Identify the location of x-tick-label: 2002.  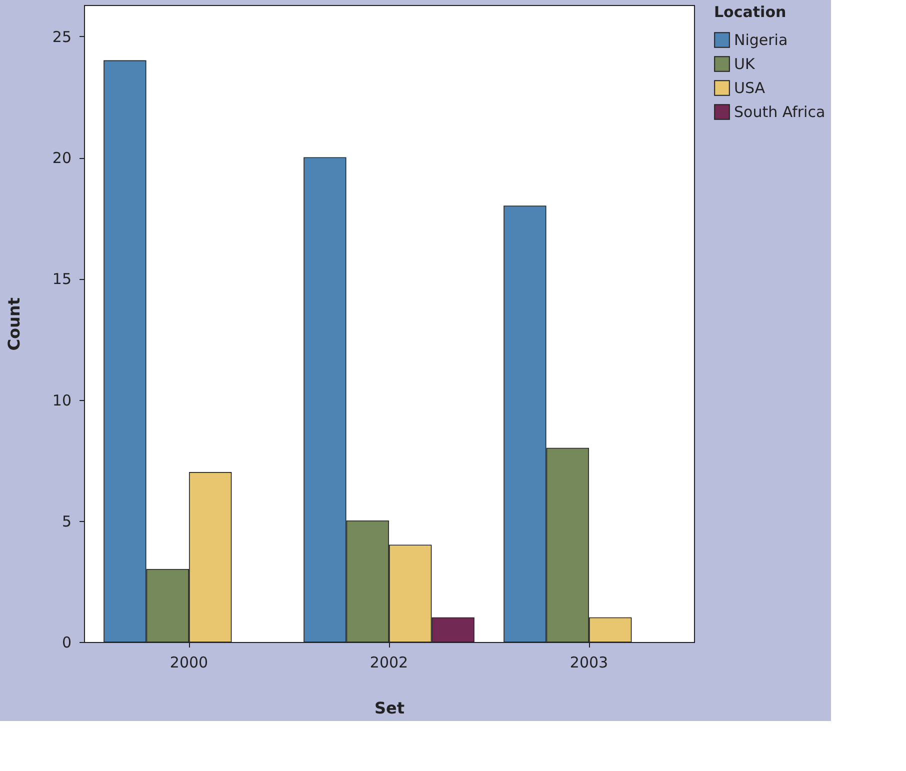
(389, 663).